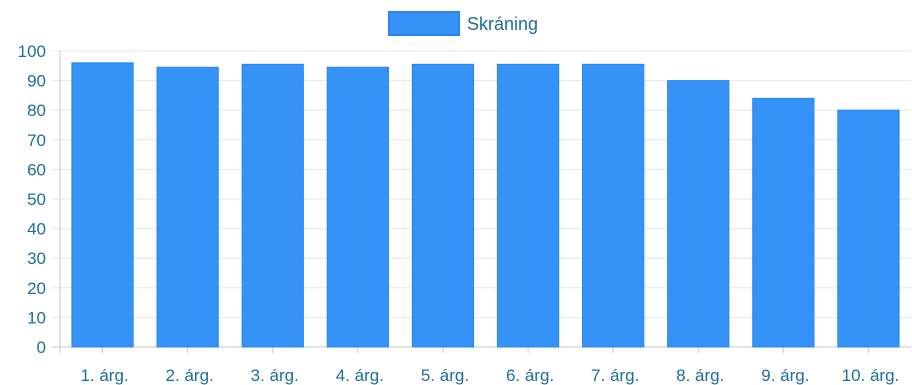 The width and height of the screenshot is (912, 385). What do you see at coordinates (275, 375) in the screenshot?
I see `x-tick-label: 3. árg.` at bounding box center [275, 375].